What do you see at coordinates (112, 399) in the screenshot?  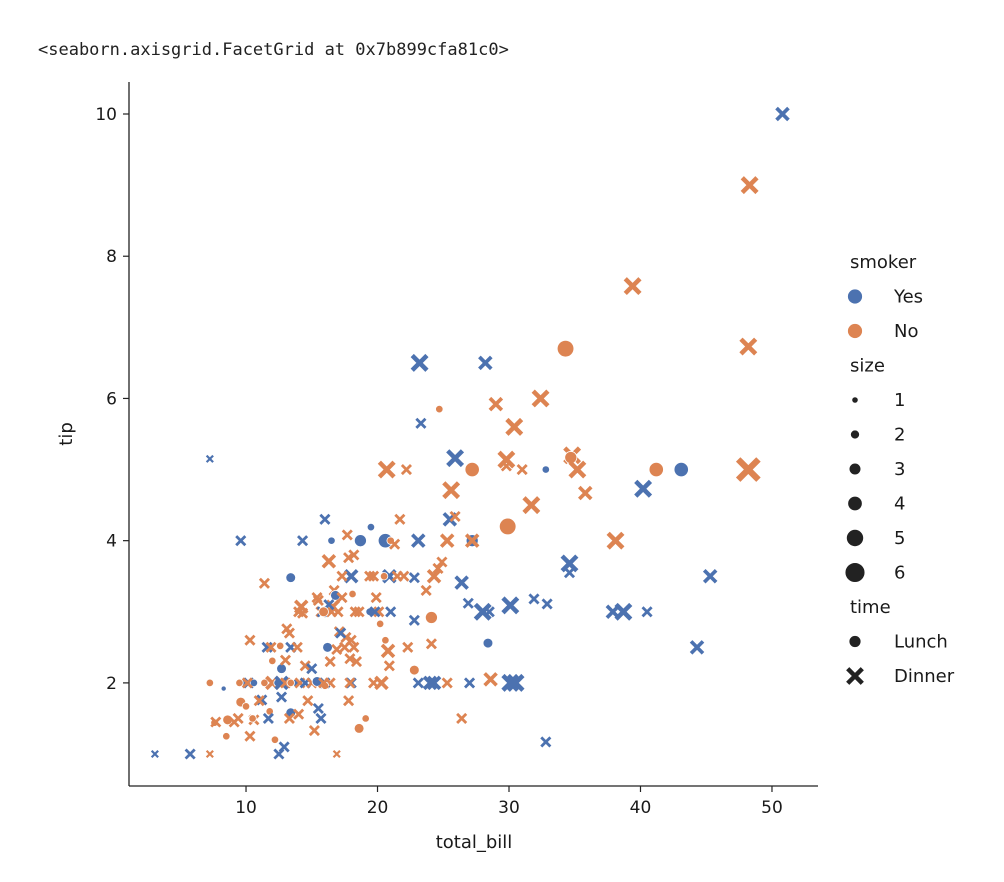 I see `y-ticks: 2 4 6 8 10` at bounding box center [112, 399].